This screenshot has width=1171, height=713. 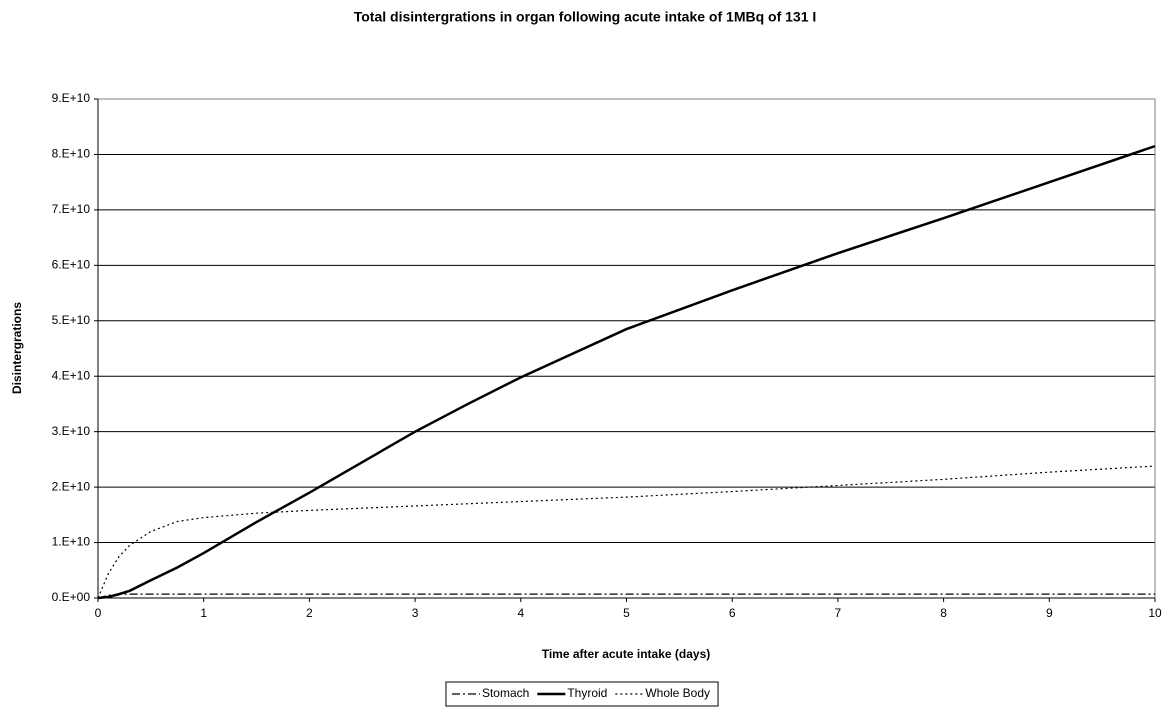 I want to click on series-line, so click(x=626, y=596).